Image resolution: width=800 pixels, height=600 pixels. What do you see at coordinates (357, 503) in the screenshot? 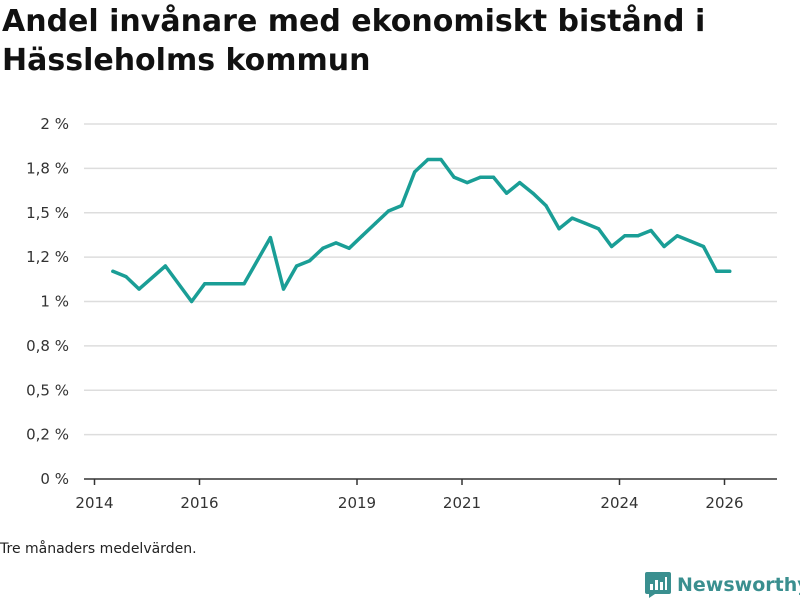
I see `x-tick-label: 2019` at bounding box center [357, 503].